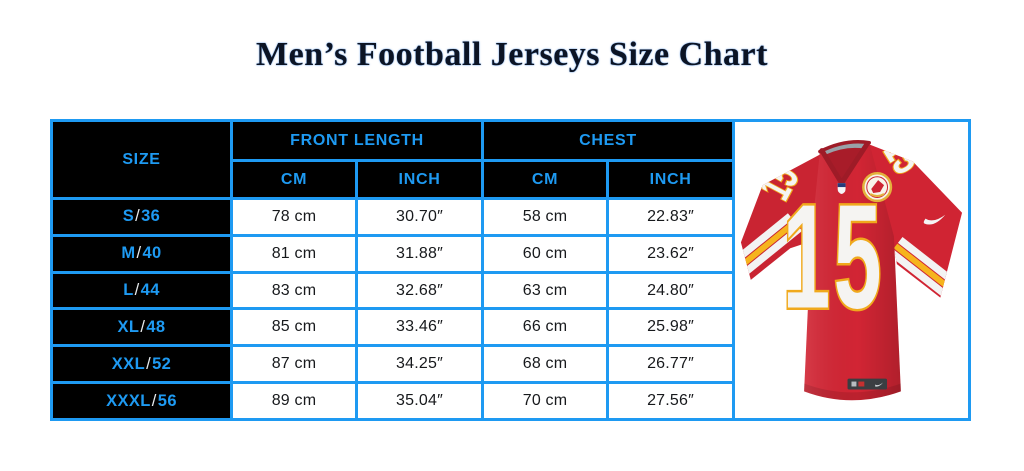  What do you see at coordinates (852, 392) in the screenshot?
I see `hem-shadow` at bounding box center [852, 392].